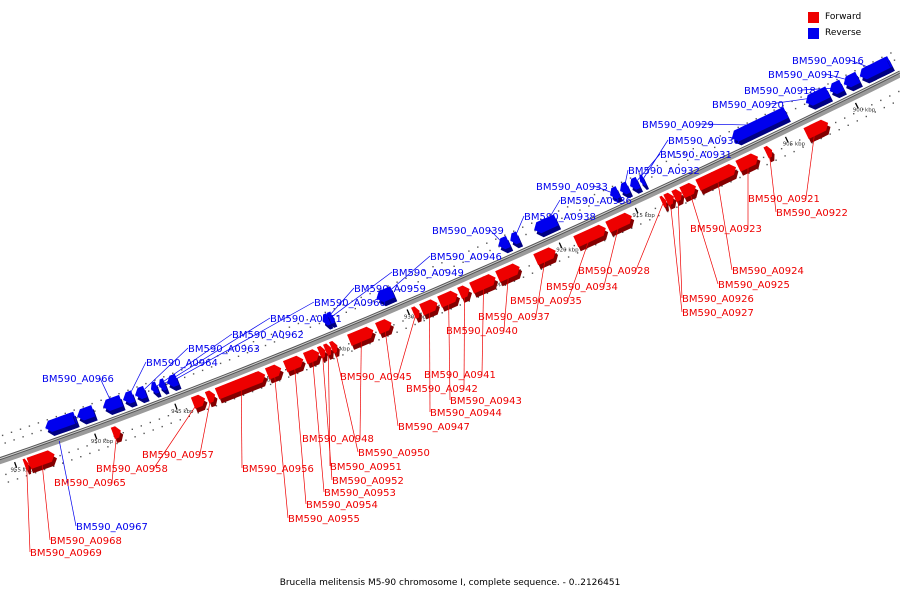 This screenshot has width=900, height=600. Describe the element at coordinates (626, 190) in the screenshot. I see `reverse-gene-bm590_a0932` at that location.